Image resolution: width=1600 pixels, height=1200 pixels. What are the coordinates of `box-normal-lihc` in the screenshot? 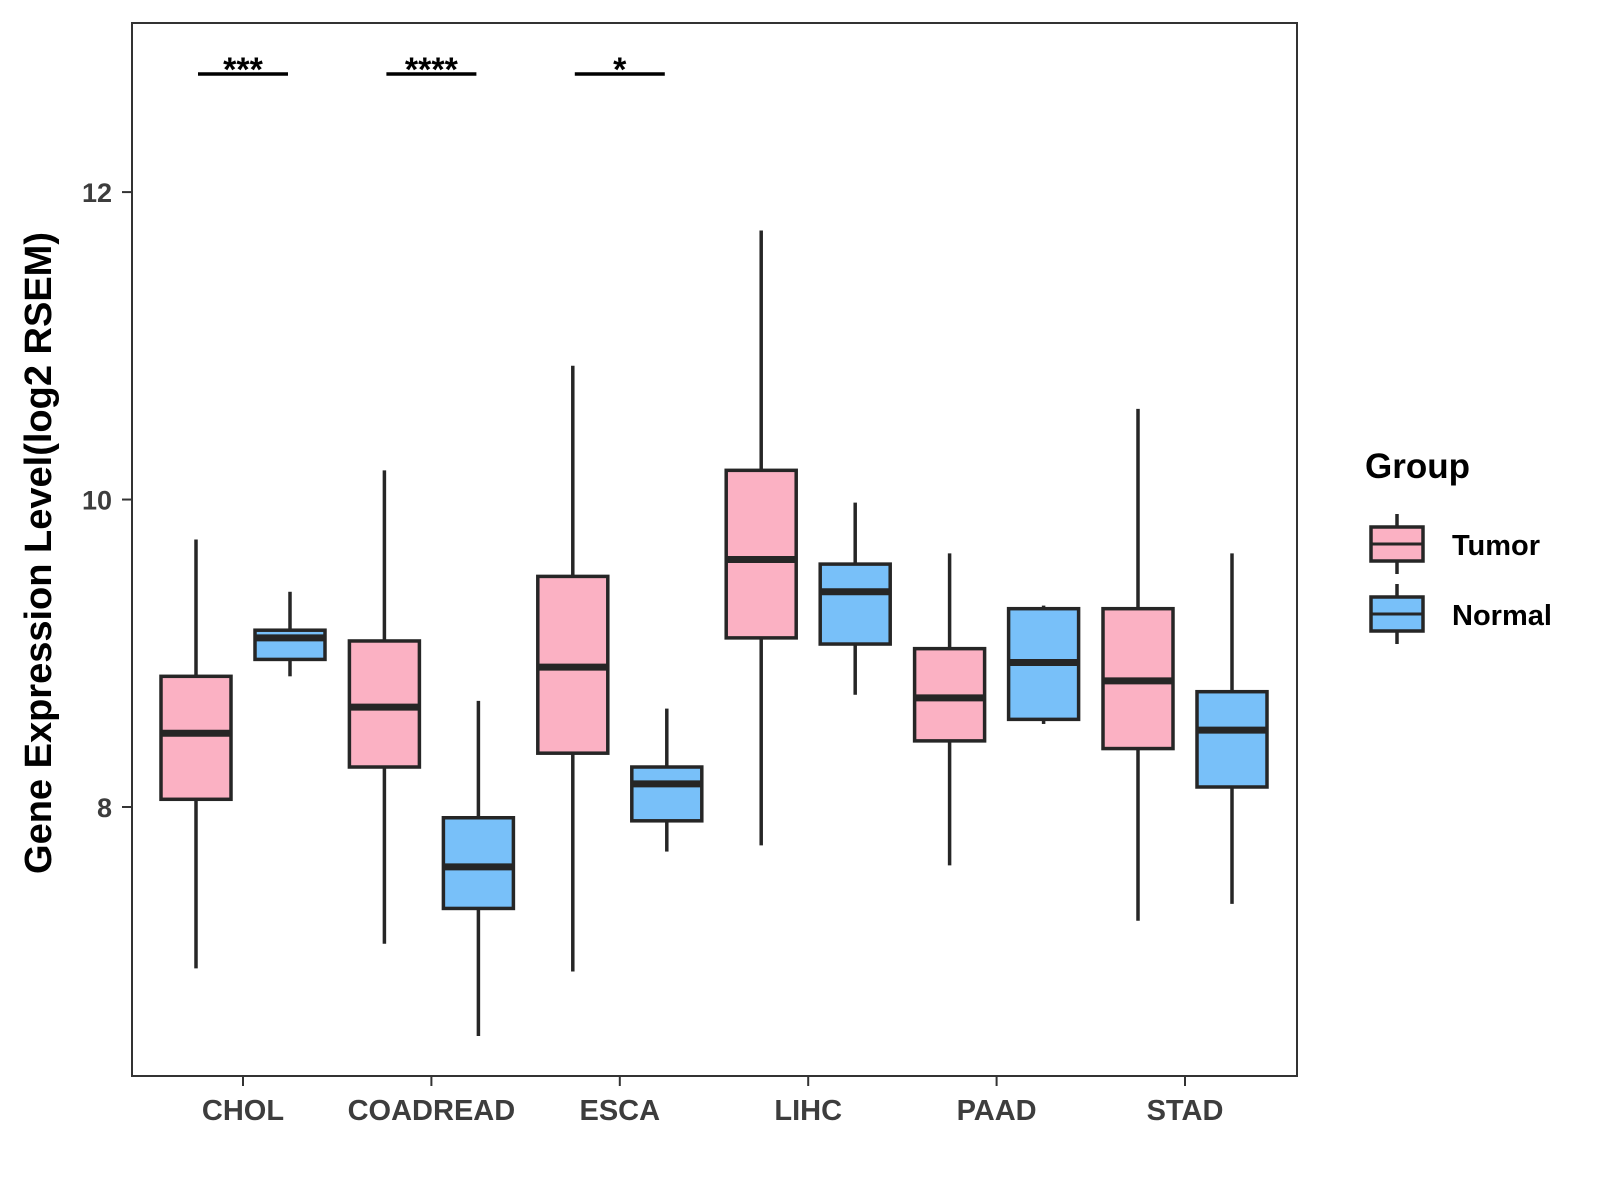 It's located at (855, 598).